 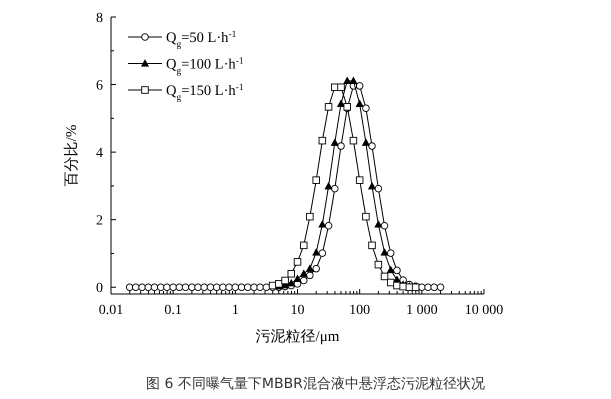 What do you see at coordinates (99, 288) in the screenshot?
I see `y-tick-label: 0` at bounding box center [99, 288].